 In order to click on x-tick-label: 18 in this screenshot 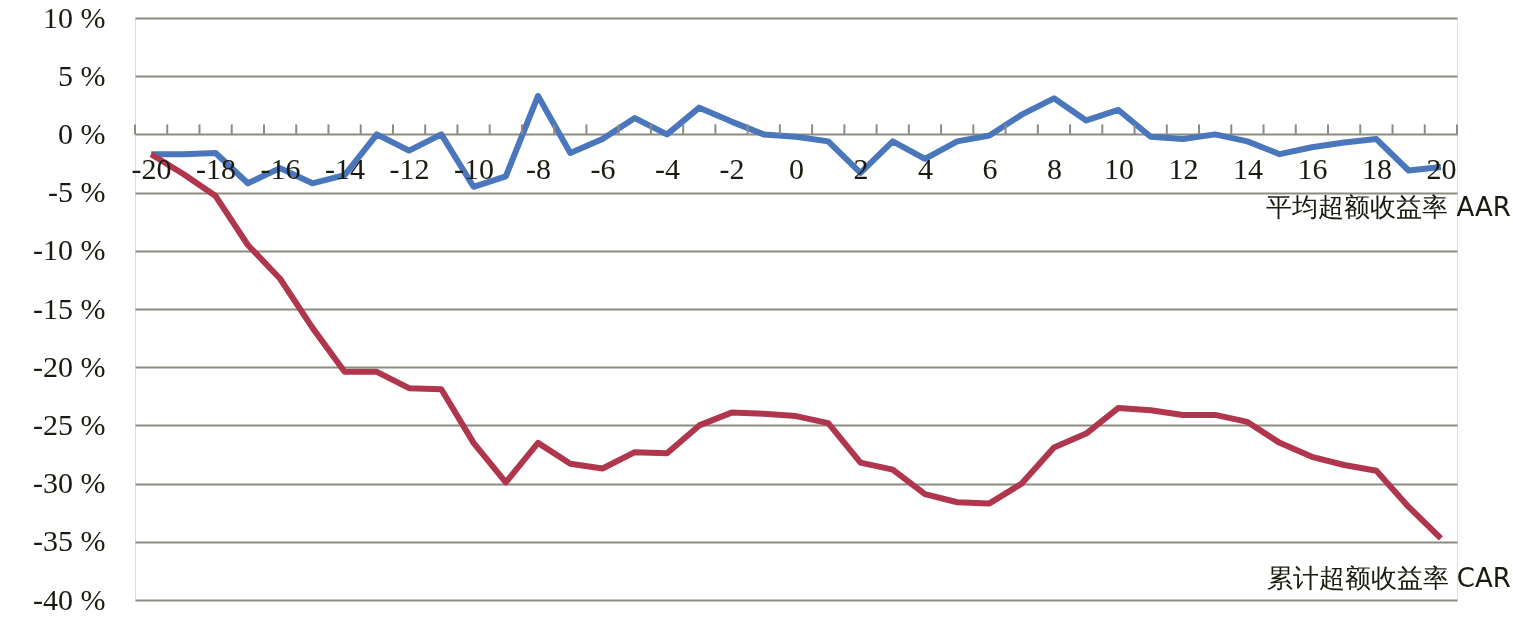, I will do `click(1376, 168)`.